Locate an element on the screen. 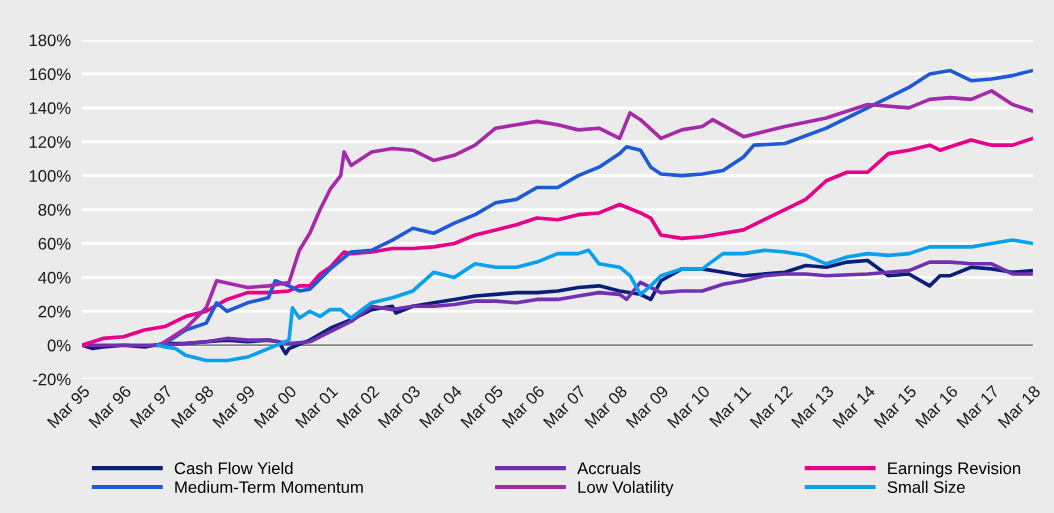 The height and width of the screenshot is (513, 1054). y-tick-label: 40% is located at coordinates (54, 277).